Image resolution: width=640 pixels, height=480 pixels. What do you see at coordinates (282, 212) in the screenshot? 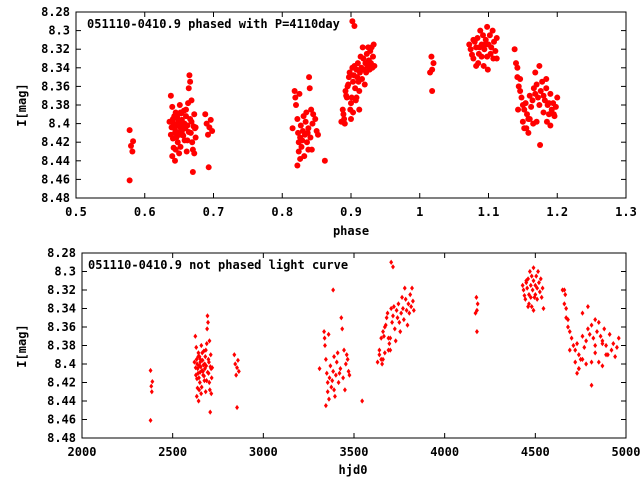
I see `x-tick-label: 0.8` at bounding box center [282, 212].